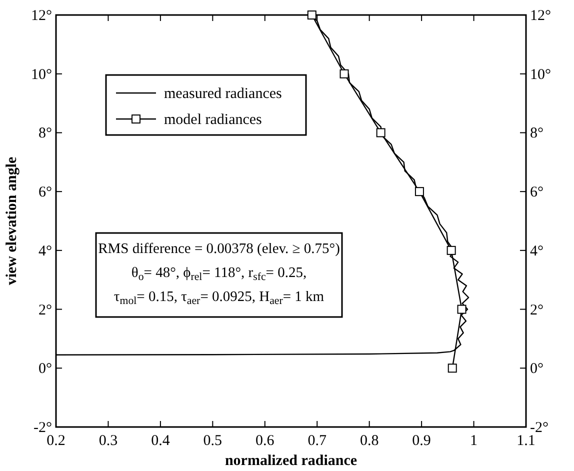 This screenshot has width=574, height=471. What do you see at coordinates (537, 192) in the screenshot?
I see `y2-tick-label: 6°` at bounding box center [537, 192].